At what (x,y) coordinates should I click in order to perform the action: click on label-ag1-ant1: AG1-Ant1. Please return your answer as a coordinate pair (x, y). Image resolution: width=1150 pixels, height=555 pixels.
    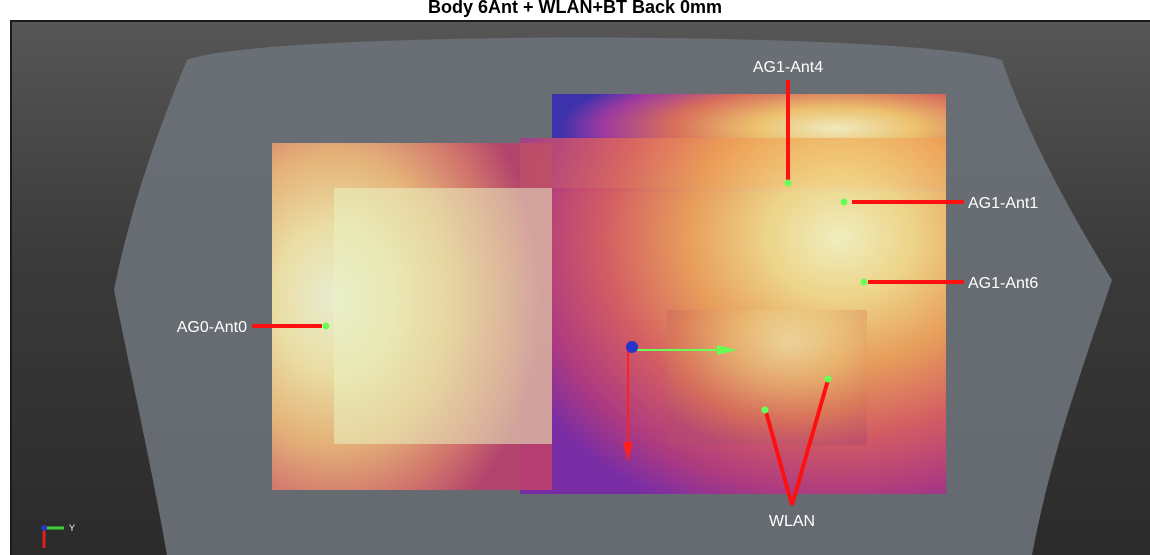
    Looking at the image, I should click on (1003, 203).